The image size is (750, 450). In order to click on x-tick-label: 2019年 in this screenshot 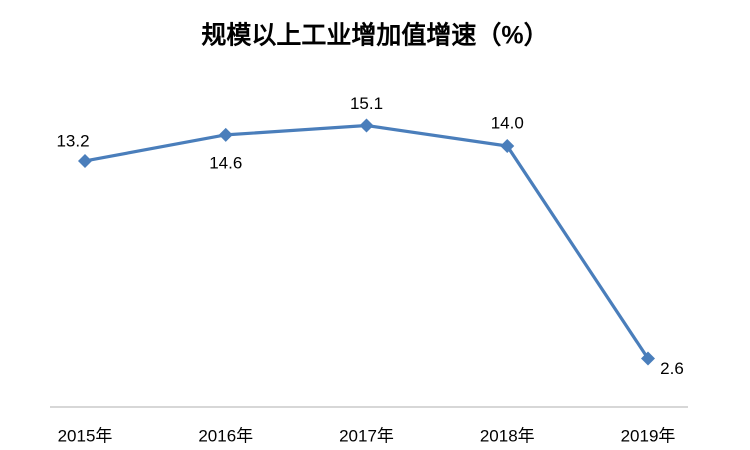, I will do `click(648, 435)`.